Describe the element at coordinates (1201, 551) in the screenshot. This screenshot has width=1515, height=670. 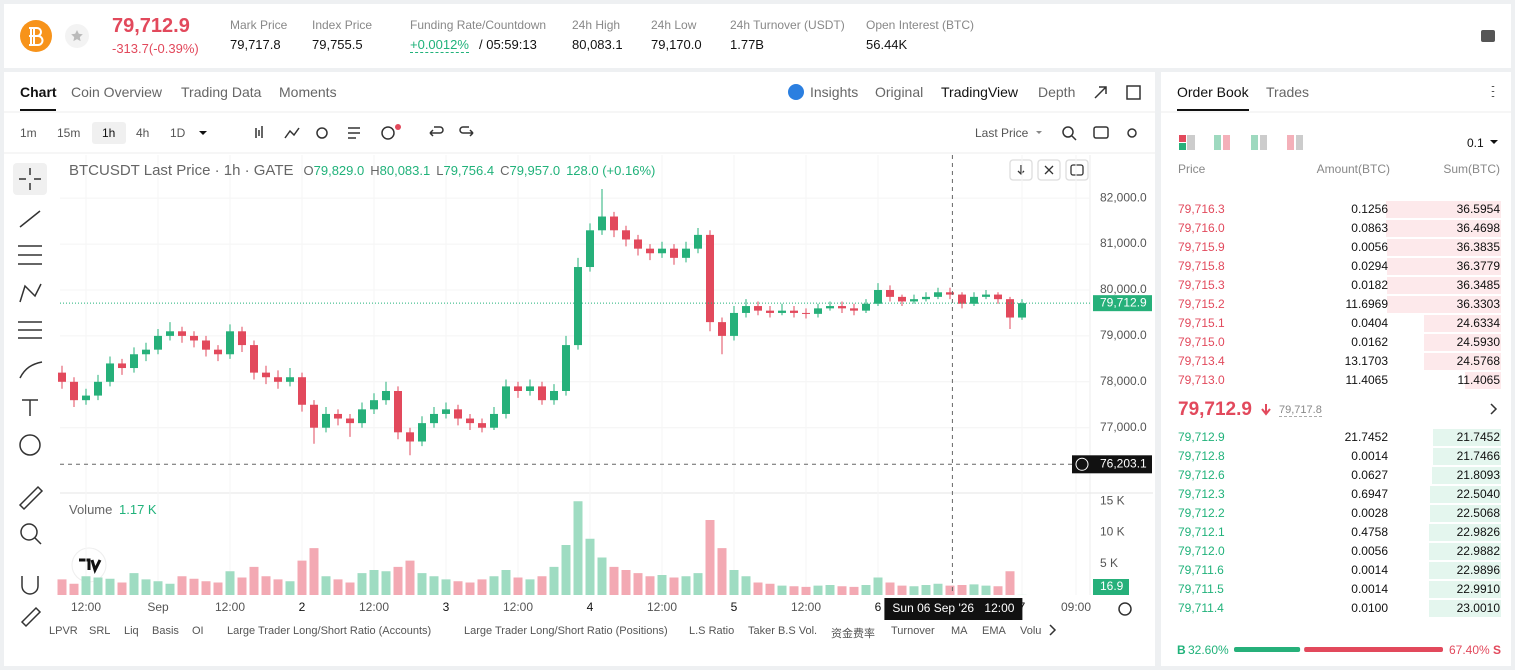
I see `book-price: 79,712.0` at that location.